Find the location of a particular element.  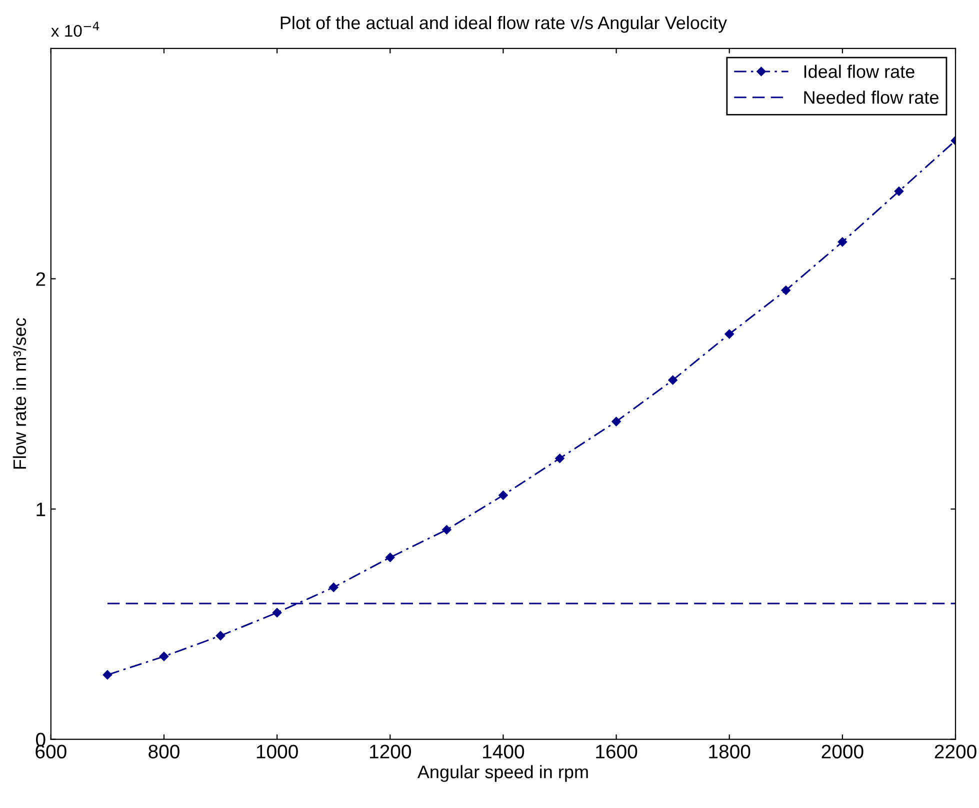

y-tick-label: 2 is located at coordinates (41, 279).